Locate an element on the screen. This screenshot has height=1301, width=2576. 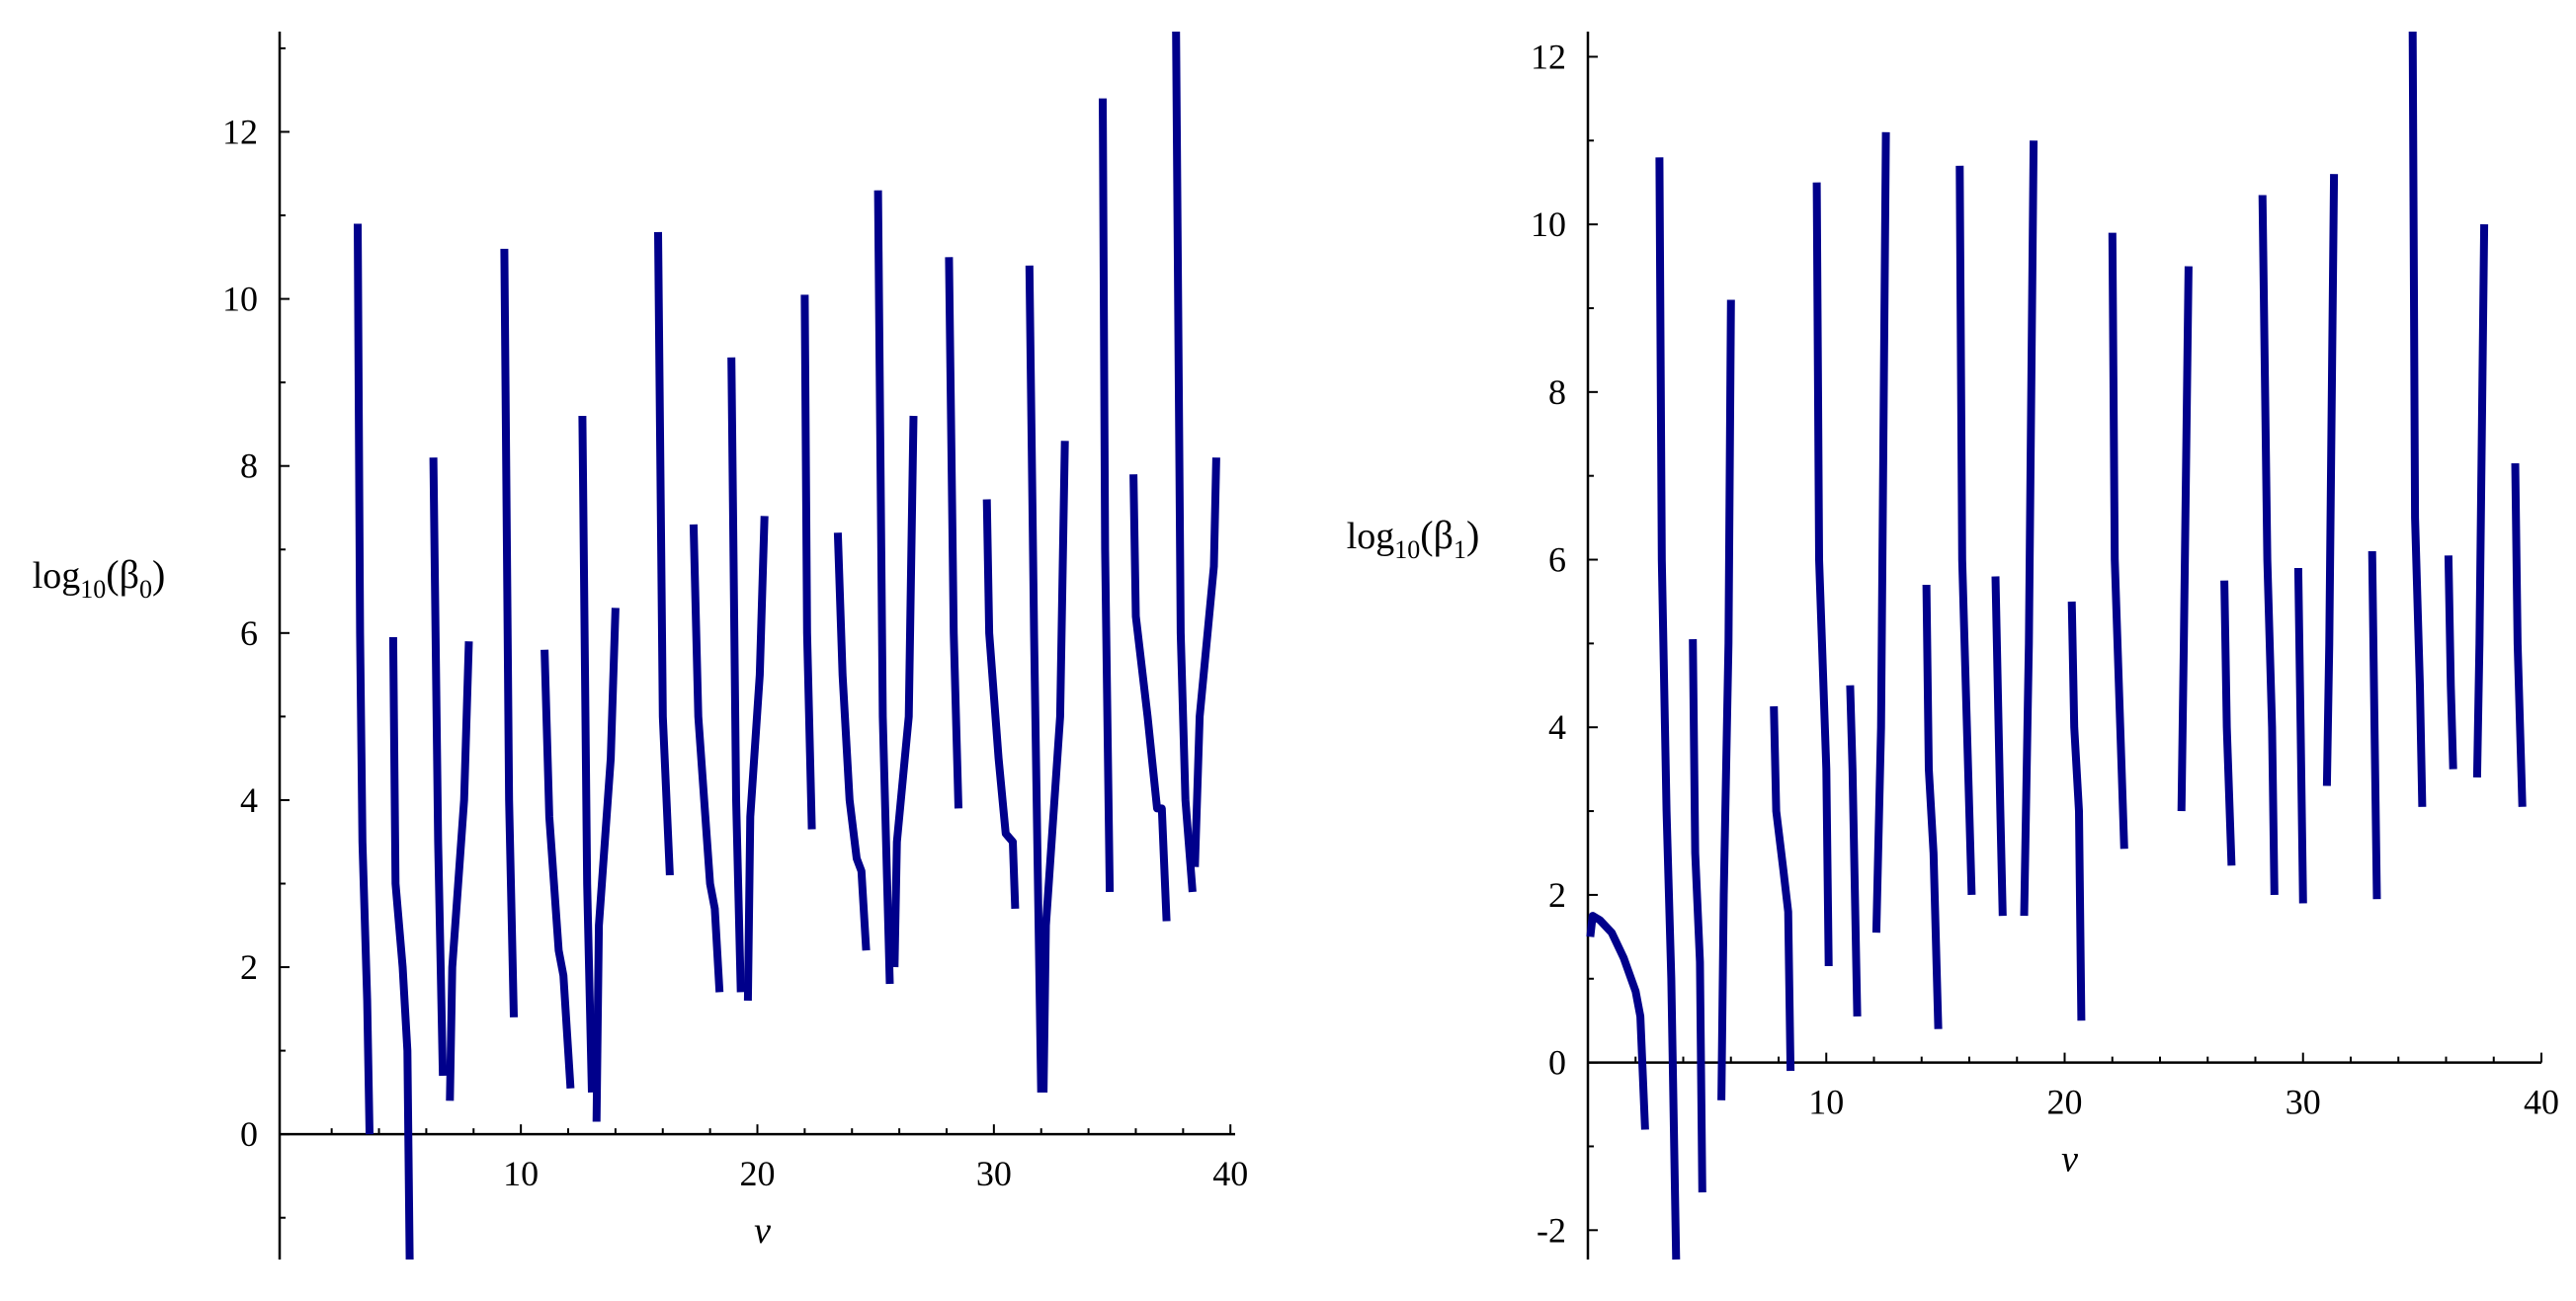
y-tick-label: -2 is located at coordinates (1551, 1230).